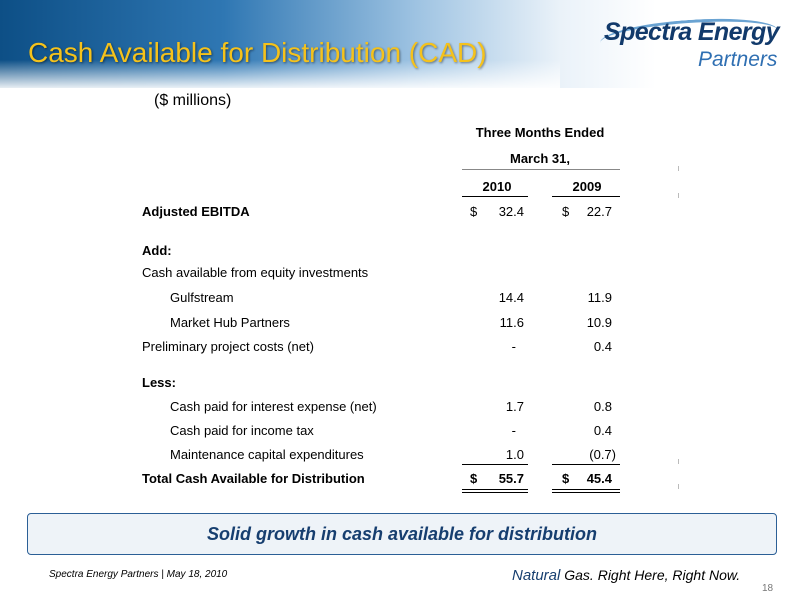  I want to click on row-maintenance-capex: Maintenance capital expenditures, so click(267, 454).